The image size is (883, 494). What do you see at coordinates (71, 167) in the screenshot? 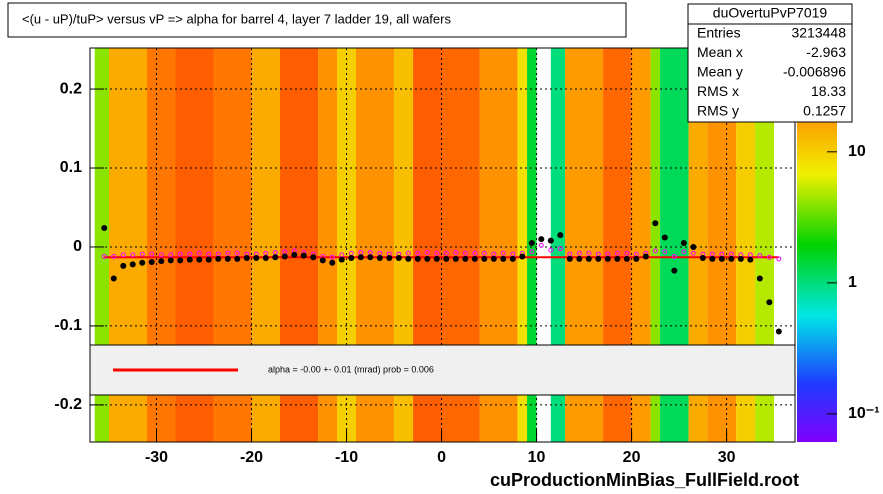
I see `y-tick-label: 0.1` at bounding box center [71, 167].